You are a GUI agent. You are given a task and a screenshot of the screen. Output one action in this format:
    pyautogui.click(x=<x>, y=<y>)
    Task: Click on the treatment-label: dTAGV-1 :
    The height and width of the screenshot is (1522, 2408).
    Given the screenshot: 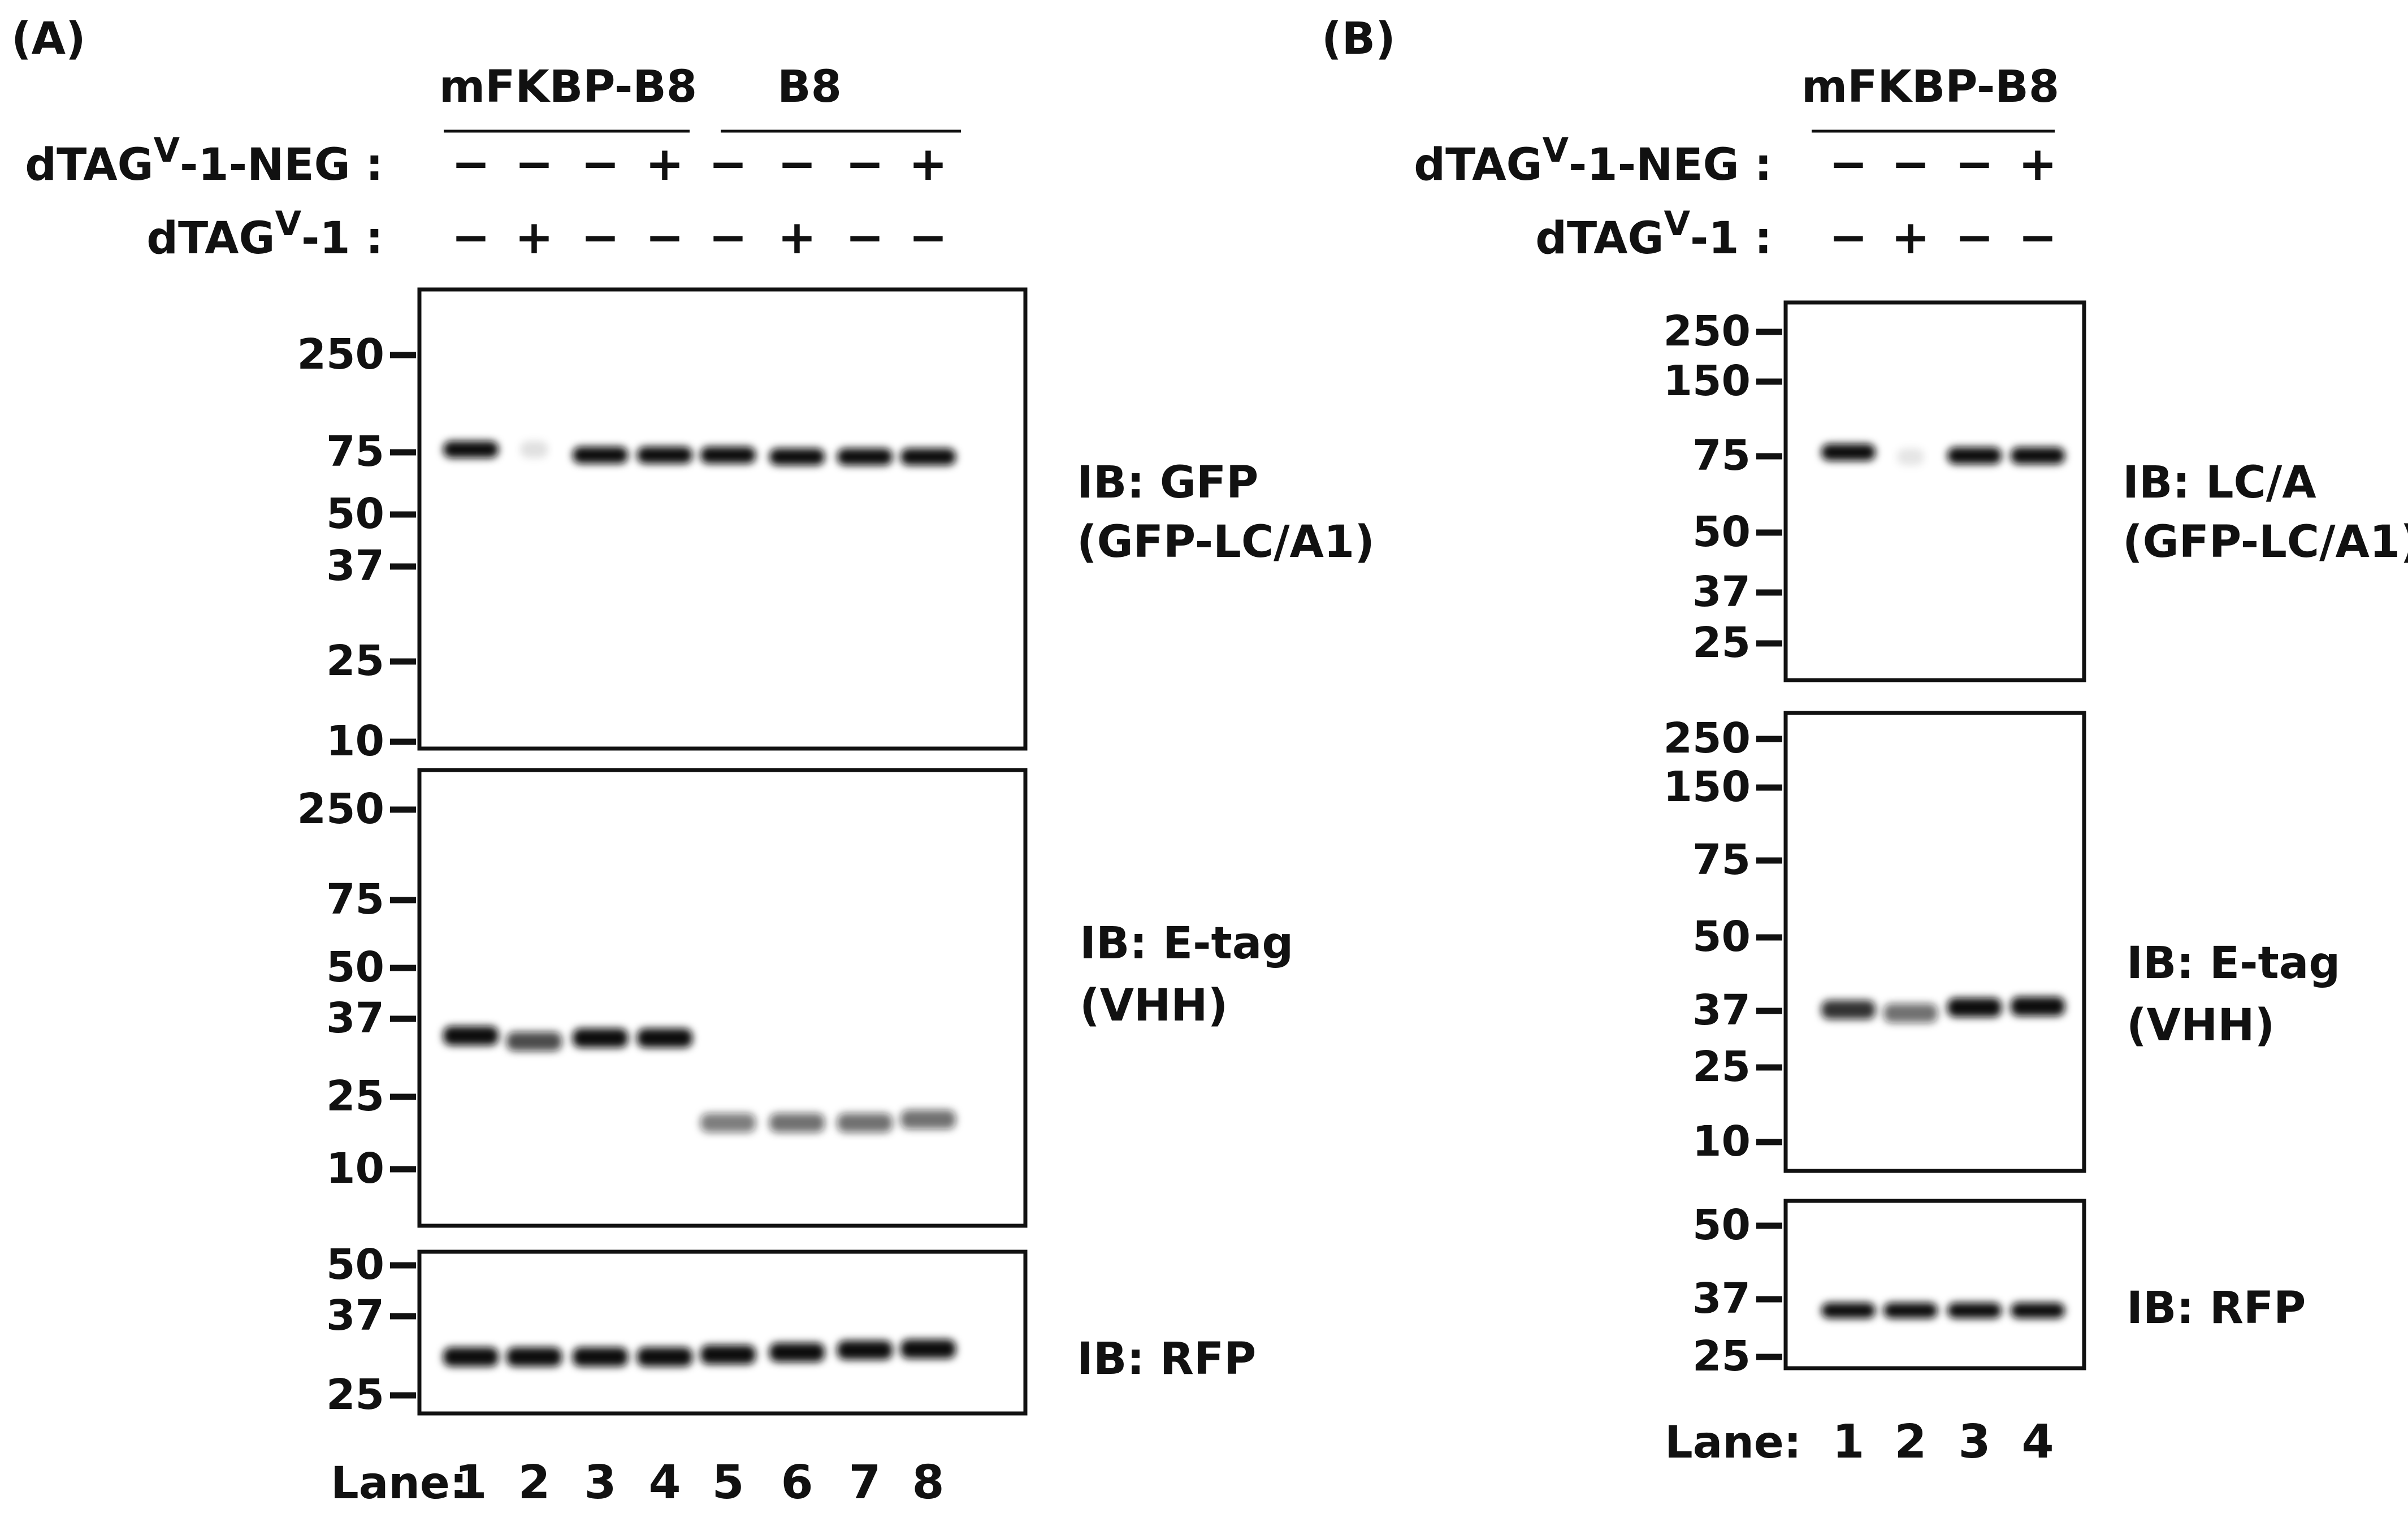 What is the action you would take?
    pyautogui.click(x=1653, y=234)
    